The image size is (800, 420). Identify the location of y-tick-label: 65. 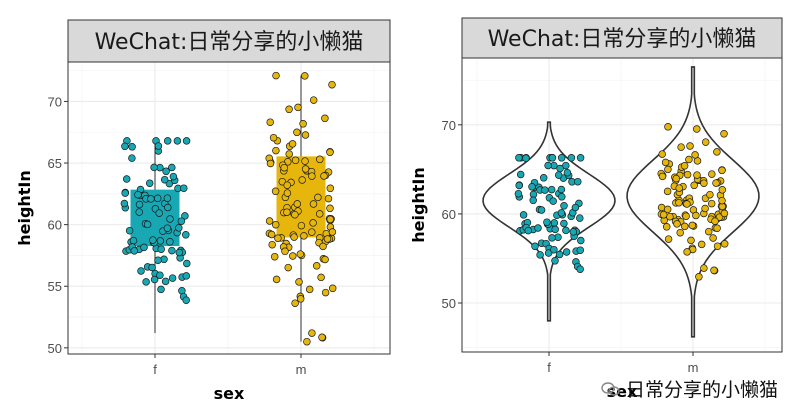
(55, 163).